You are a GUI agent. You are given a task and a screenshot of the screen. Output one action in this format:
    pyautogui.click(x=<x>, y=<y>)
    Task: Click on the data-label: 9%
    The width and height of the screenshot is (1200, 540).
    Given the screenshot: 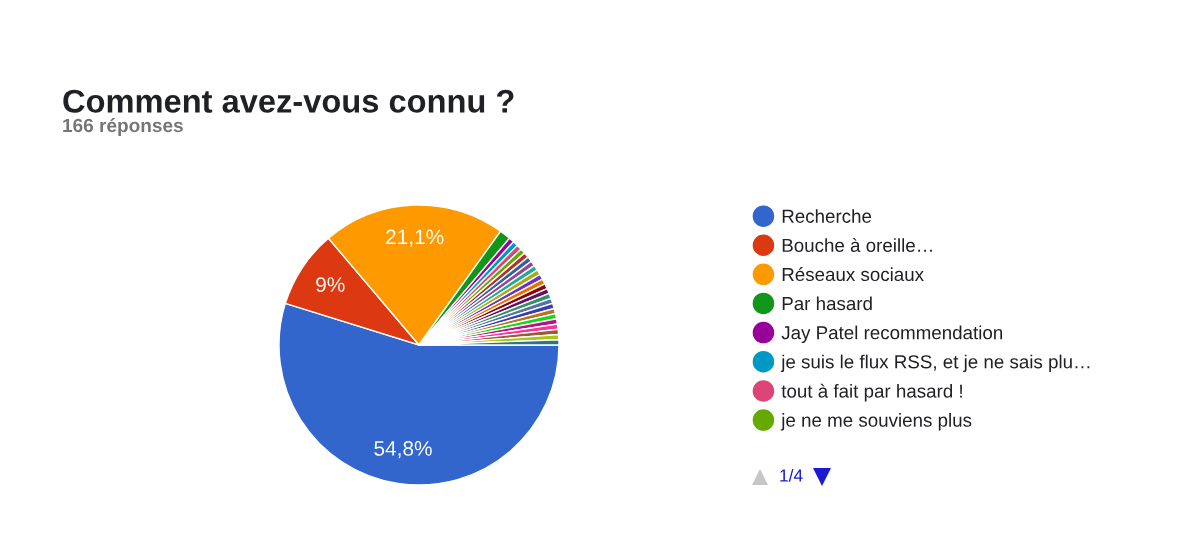 What is the action you would take?
    pyautogui.click(x=330, y=284)
    